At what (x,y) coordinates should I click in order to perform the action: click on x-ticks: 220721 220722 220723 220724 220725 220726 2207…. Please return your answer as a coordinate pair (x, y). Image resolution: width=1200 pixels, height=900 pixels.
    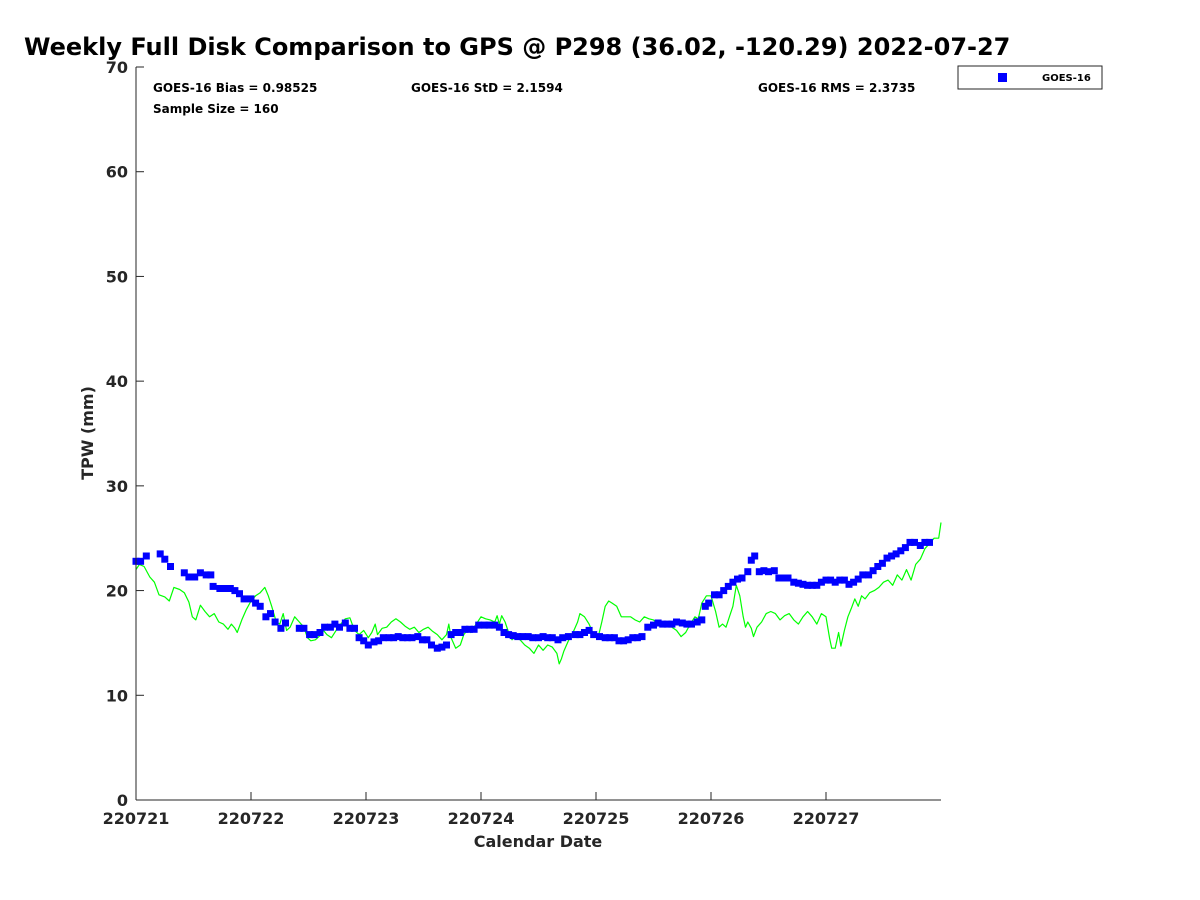
    Looking at the image, I should click on (481, 810).